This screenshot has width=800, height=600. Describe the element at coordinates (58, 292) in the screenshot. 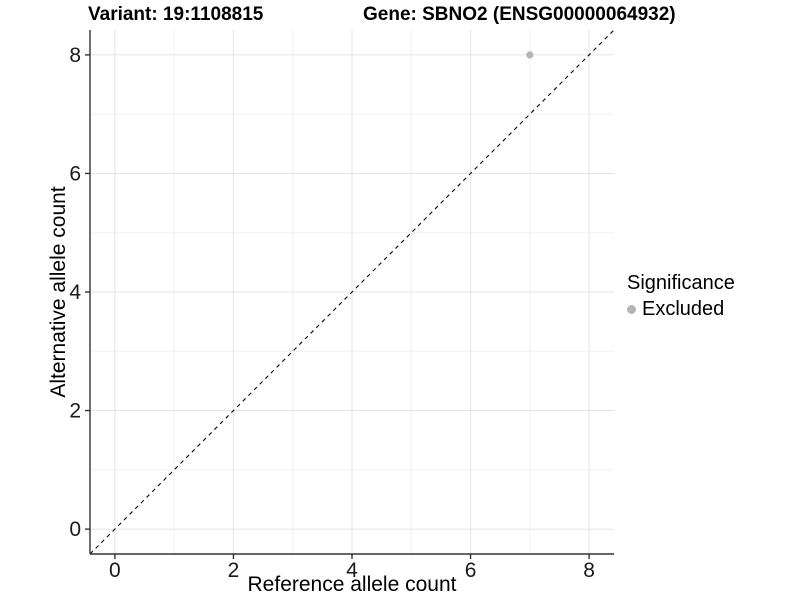

I see `y-axis-title: Alternative allele count` at that location.